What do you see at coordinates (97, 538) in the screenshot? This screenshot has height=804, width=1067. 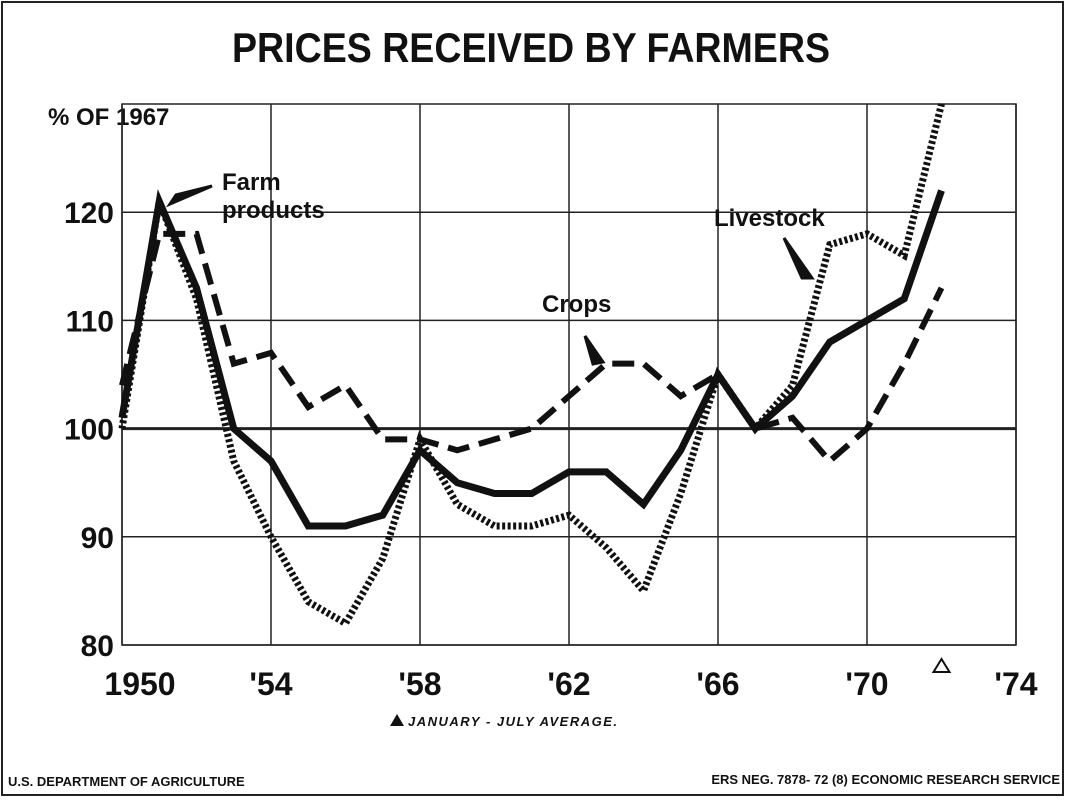 I see `y-tick-label: 90` at bounding box center [97, 538].